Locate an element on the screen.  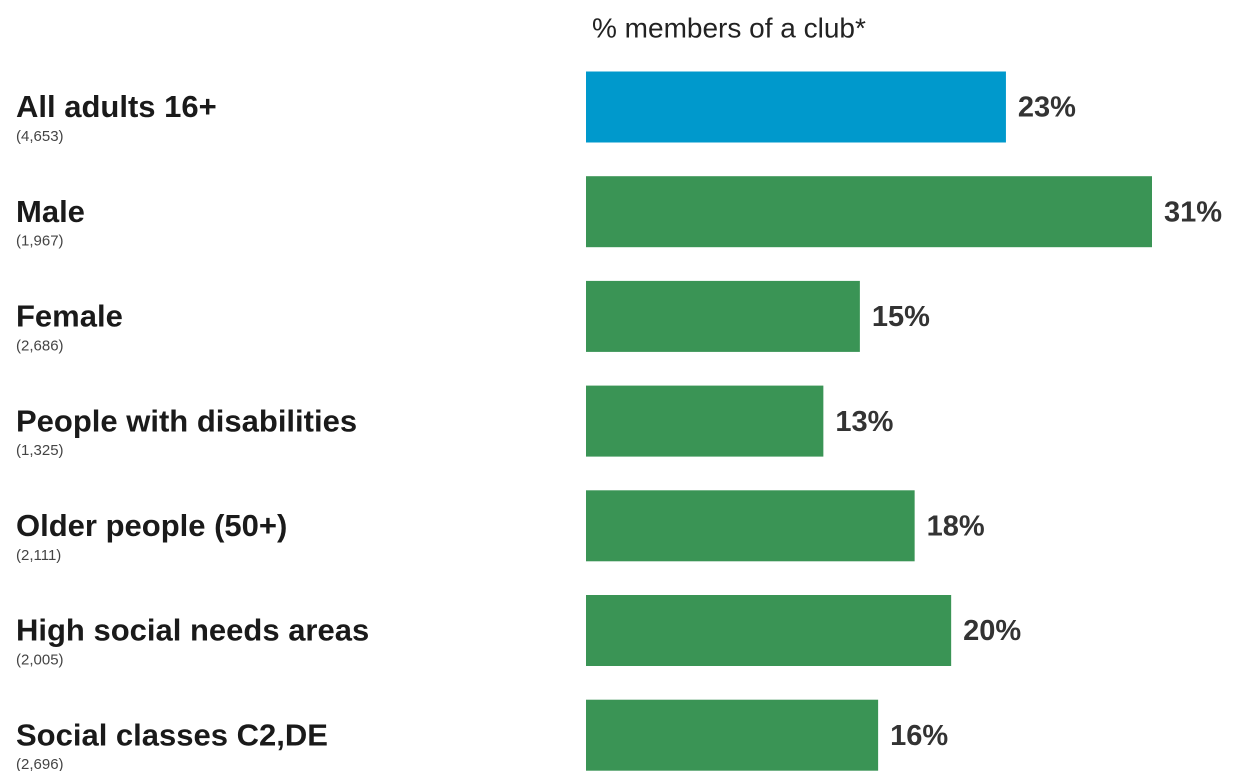
category-label: Male is located at coordinates (50, 211).